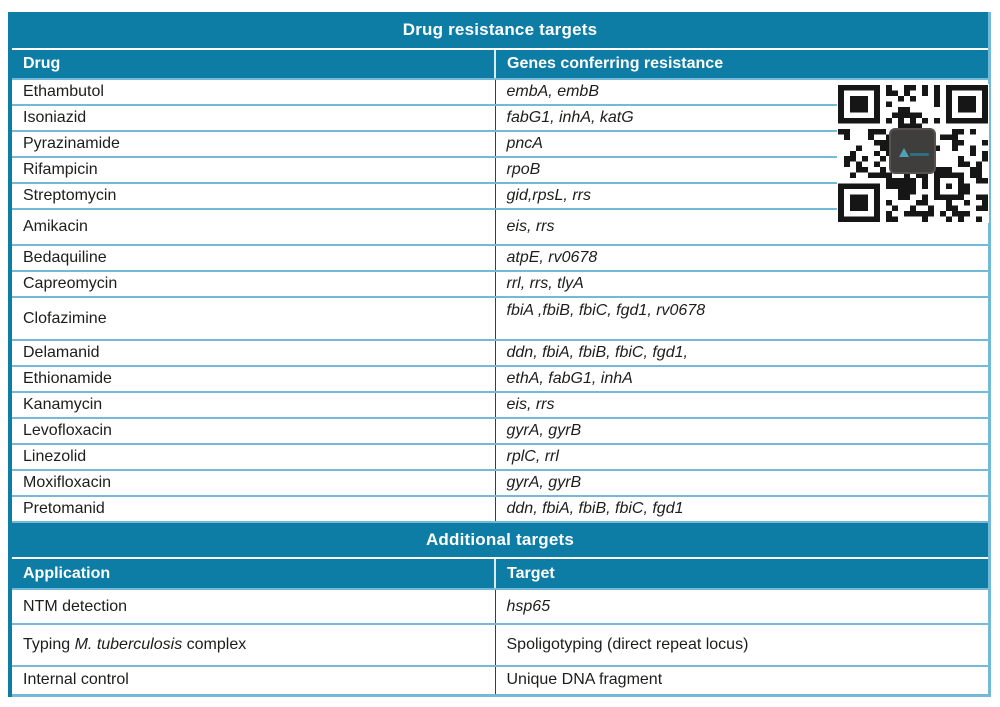  I want to click on table-row: Capreomycin rrl, rrs, tlyA, so click(500, 284).